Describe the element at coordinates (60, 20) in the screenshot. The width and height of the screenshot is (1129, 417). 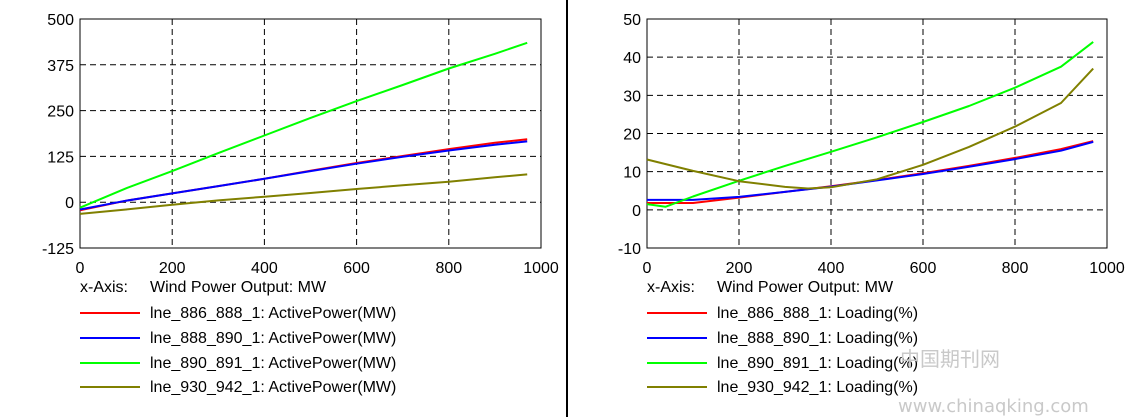
I see `y-tick-label: 500` at that location.